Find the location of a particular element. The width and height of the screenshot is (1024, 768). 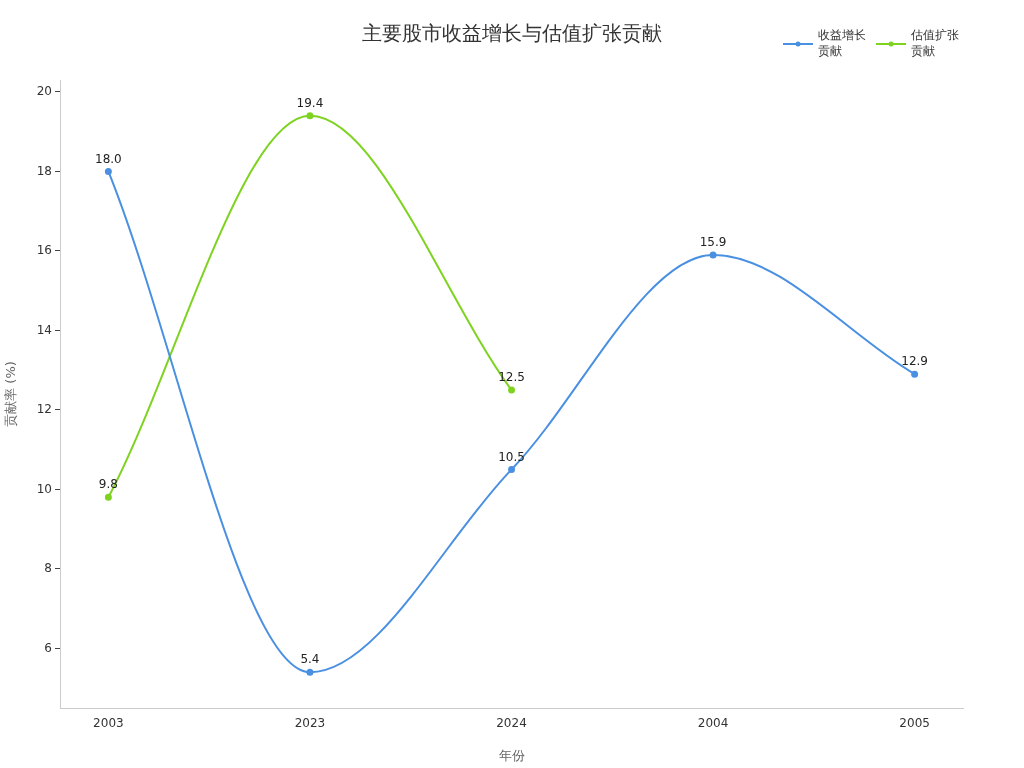

x-tick-label: 2023 is located at coordinates (310, 723).